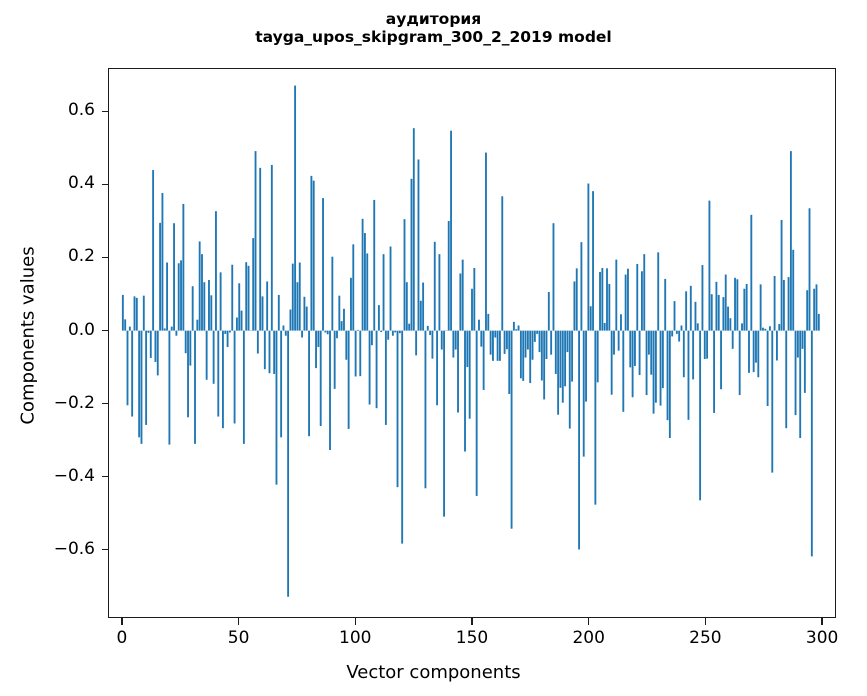 The width and height of the screenshot is (867, 696). What do you see at coordinates (81, 329) in the screenshot?
I see `y-axis-tick-label: 0.0` at bounding box center [81, 329].